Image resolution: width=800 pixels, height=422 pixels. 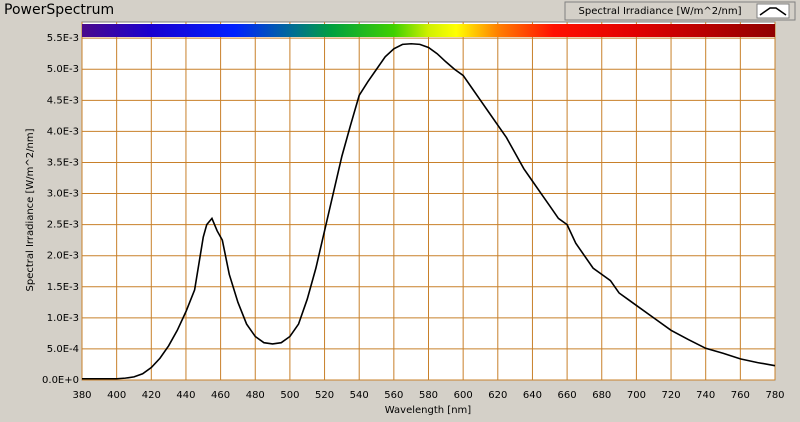 I want to click on x-tick-label: 660, so click(x=567, y=395).